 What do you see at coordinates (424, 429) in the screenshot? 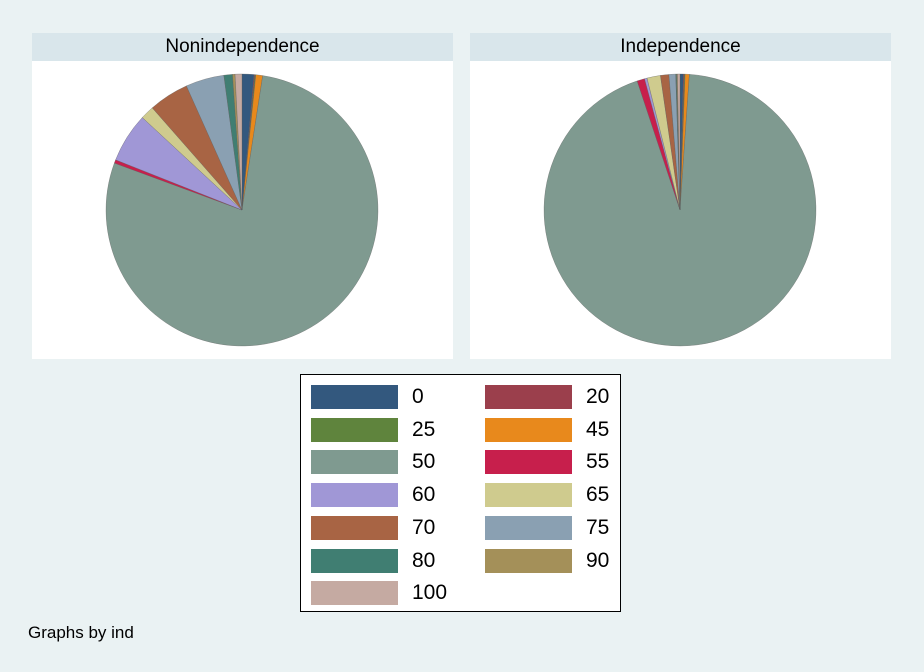
I see `legend-label: 25` at bounding box center [424, 429].